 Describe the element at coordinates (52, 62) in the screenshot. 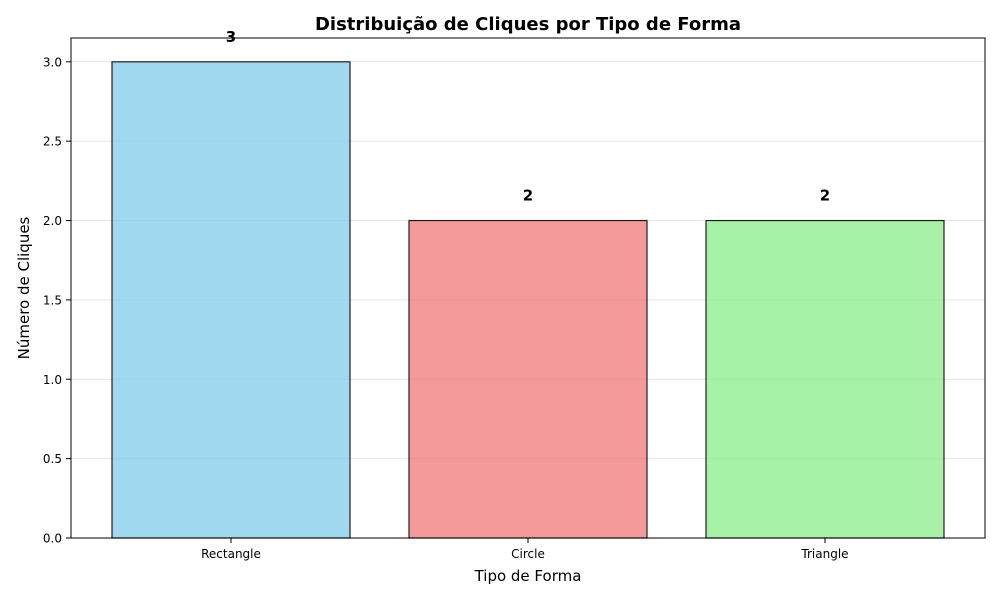

I see `y-tick-label: 3.0` at that location.